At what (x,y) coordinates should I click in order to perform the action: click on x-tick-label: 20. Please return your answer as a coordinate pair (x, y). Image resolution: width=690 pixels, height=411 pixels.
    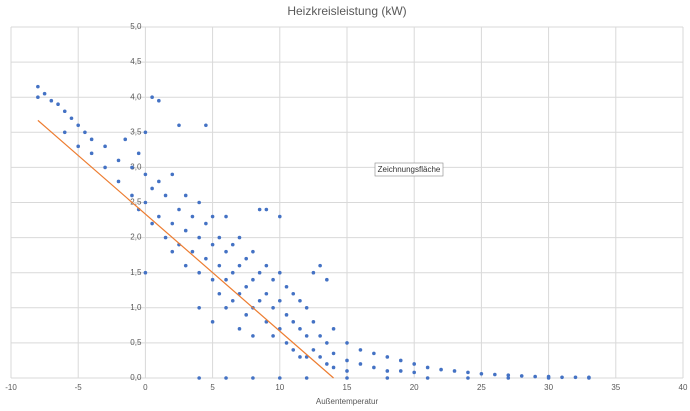
    Looking at the image, I should click on (414, 387).